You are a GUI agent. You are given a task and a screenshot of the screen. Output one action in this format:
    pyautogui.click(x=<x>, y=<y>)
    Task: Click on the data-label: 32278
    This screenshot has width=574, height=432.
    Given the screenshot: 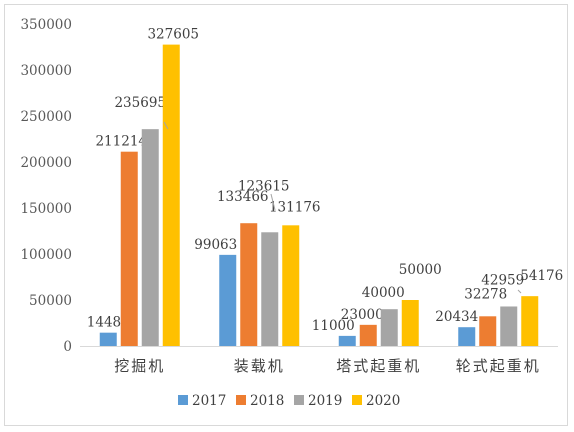 What is the action you would take?
    pyautogui.click(x=485, y=294)
    